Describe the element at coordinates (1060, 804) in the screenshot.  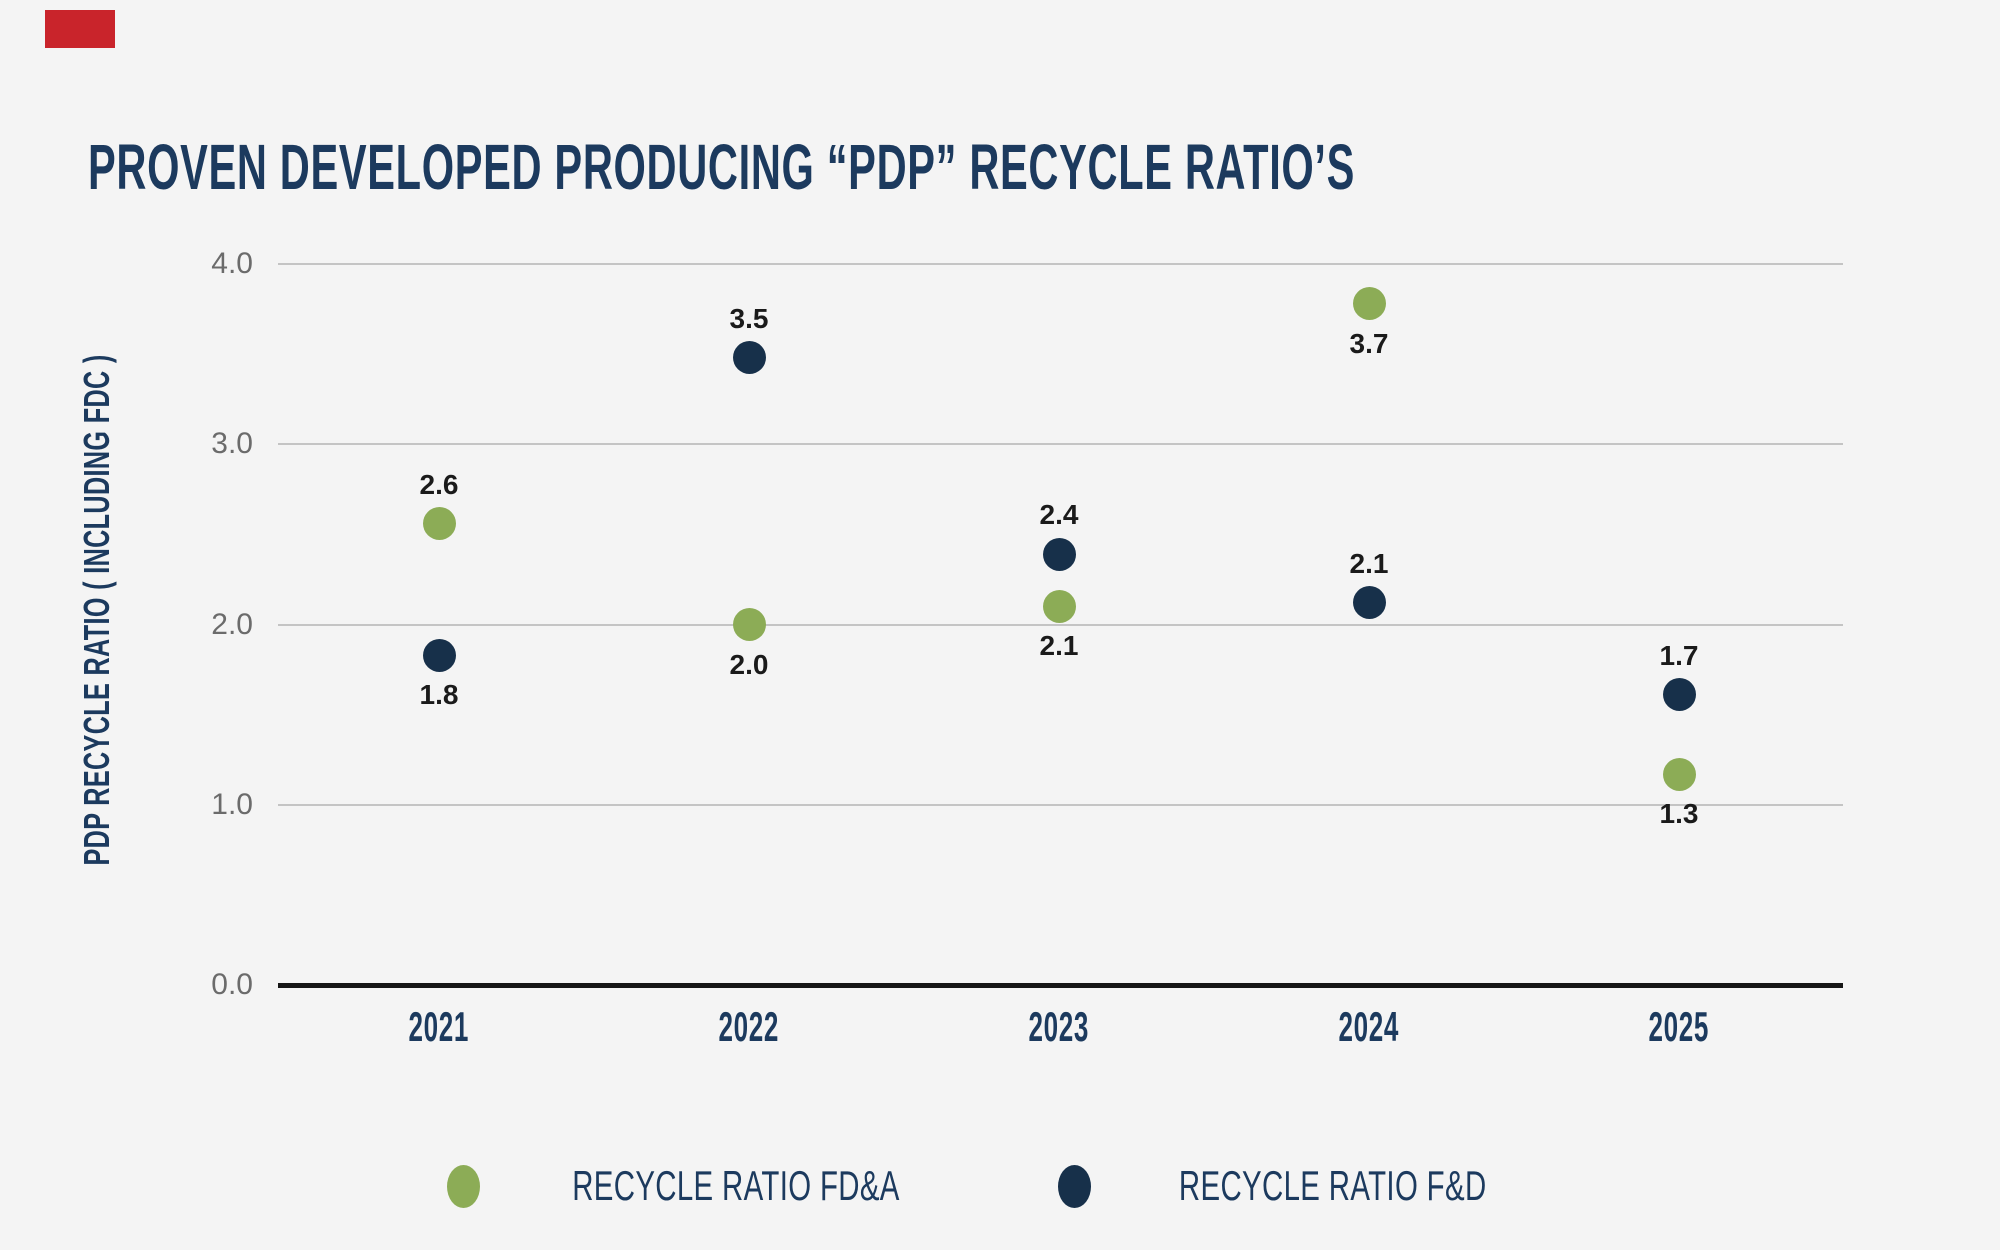
I see `gridline-1.0` at that location.